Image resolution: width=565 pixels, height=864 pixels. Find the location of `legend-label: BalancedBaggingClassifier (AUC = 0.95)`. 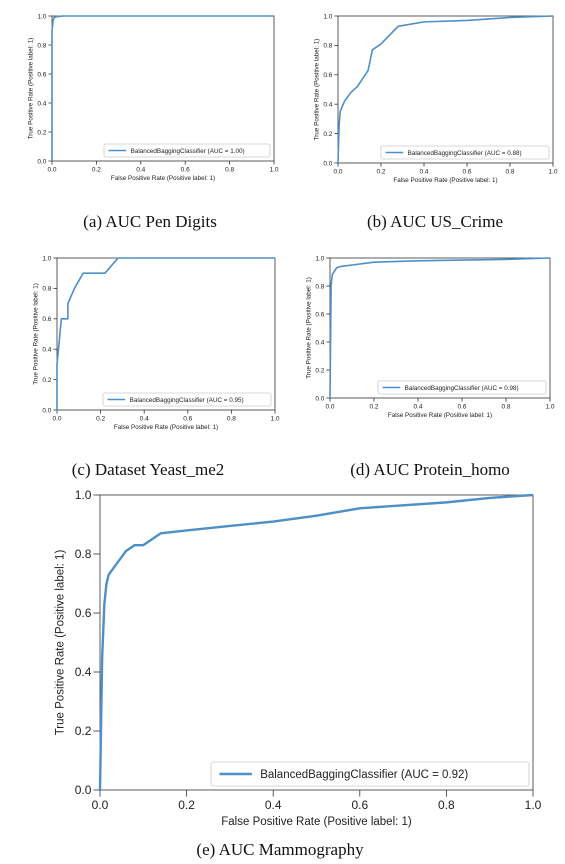

legend-label: BalancedBaggingClassifier (AUC = 0.95) is located at coordinates (187, 400).